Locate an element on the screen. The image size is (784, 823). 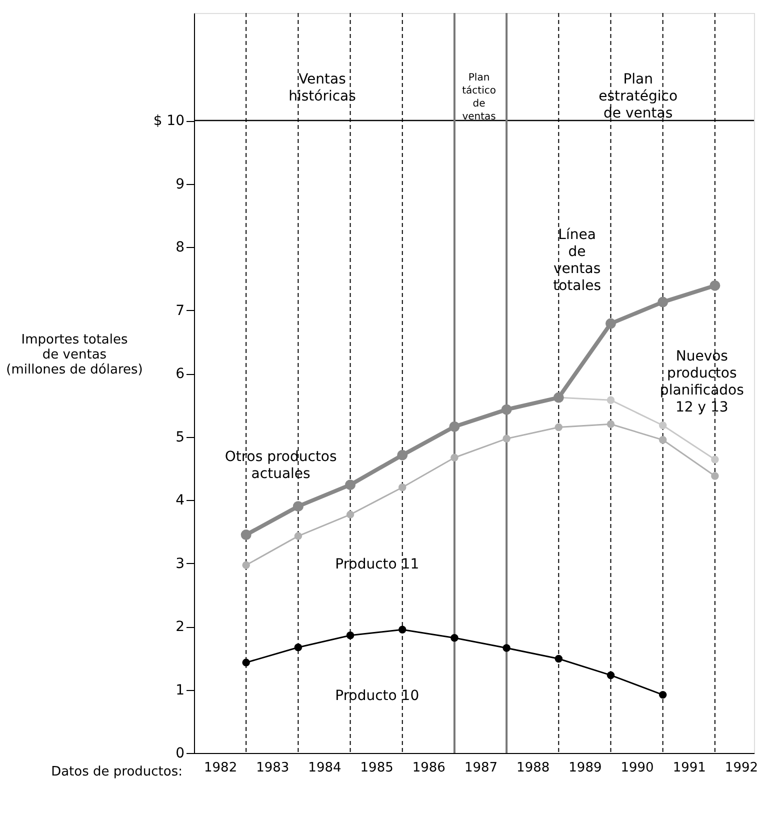
y-tick-label: 3 is located at coordinates (180, 564).